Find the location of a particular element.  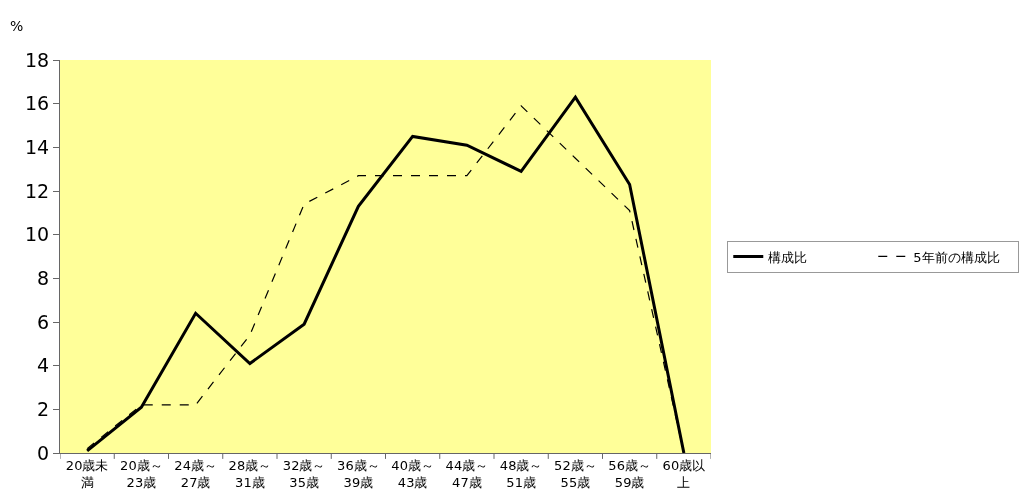

legend-label: 5年前の構成比 is located at coordinates (956, 257).